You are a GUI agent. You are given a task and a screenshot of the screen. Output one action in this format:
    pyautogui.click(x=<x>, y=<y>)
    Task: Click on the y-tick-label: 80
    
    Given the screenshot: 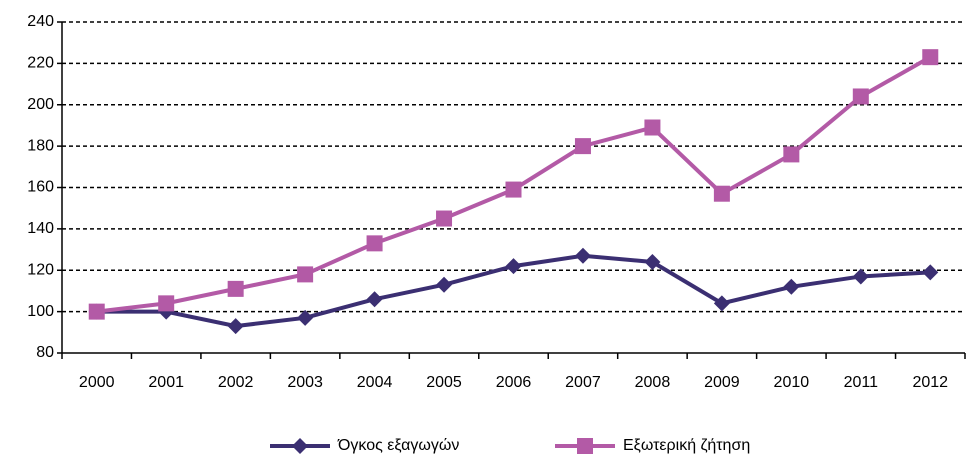 What is the action you would take?
    pyautogui.click(x=45, y=352)
    